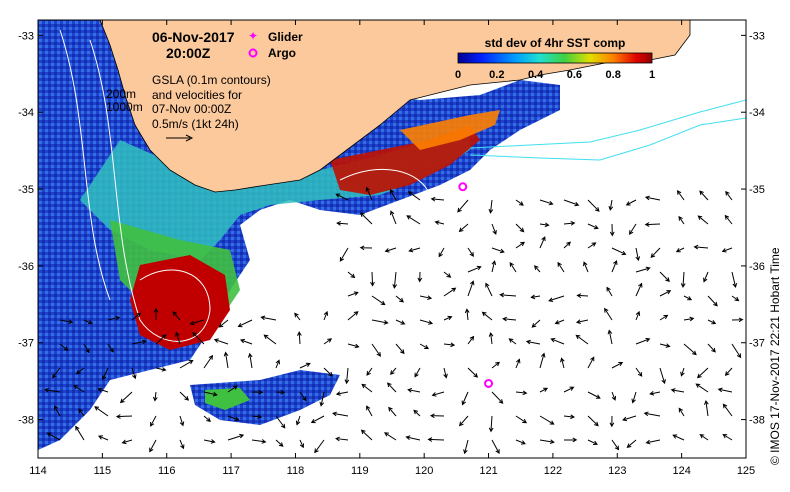  Describe the element at coordinates (385, 182) in the screenshot. I see `gsla-contour` at that location.